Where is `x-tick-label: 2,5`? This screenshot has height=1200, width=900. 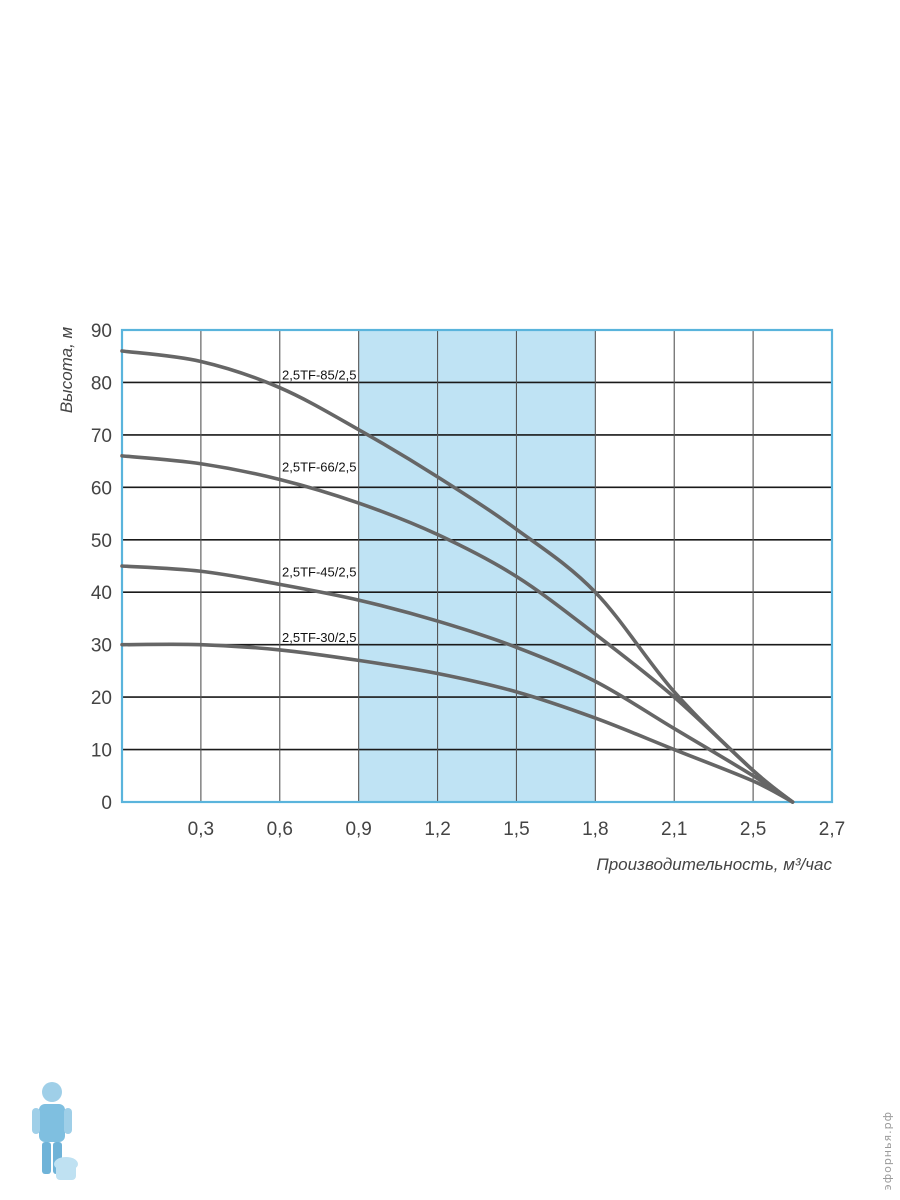
x-tick-label: 2,5 is located at coordinates (753, 829).